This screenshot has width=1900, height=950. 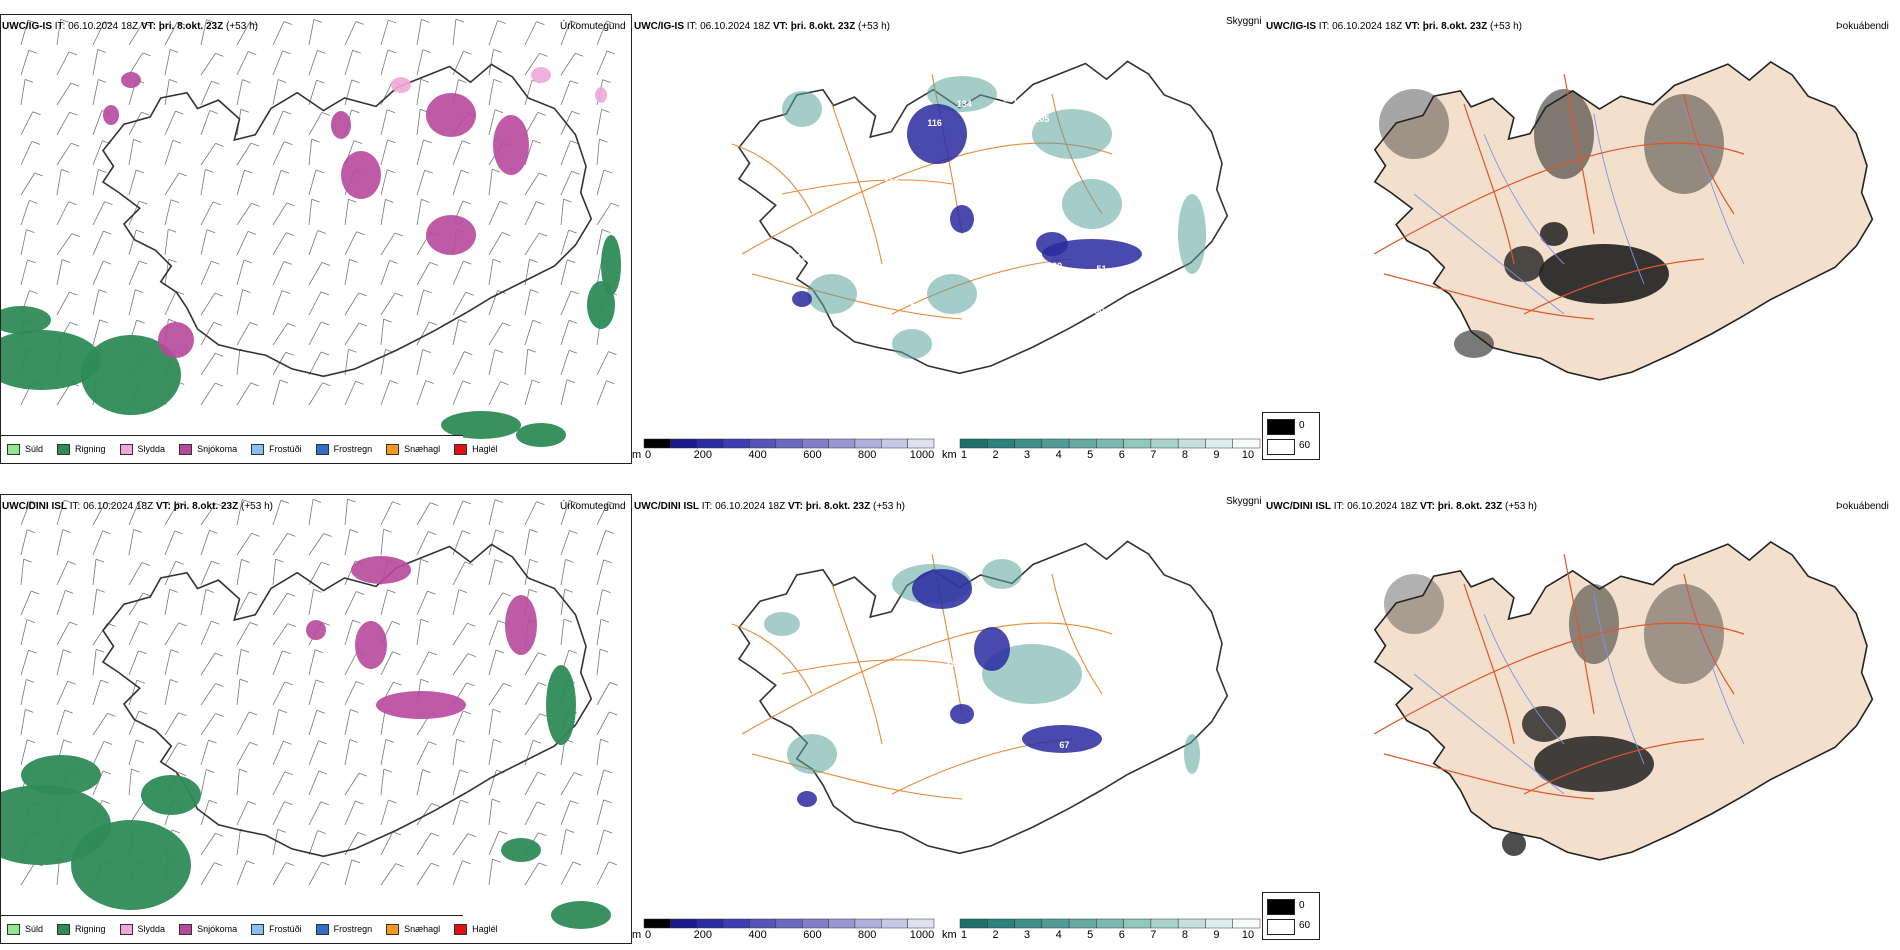 I want to click on cloudbase-value-label: 111, so click(x=803, y=334).